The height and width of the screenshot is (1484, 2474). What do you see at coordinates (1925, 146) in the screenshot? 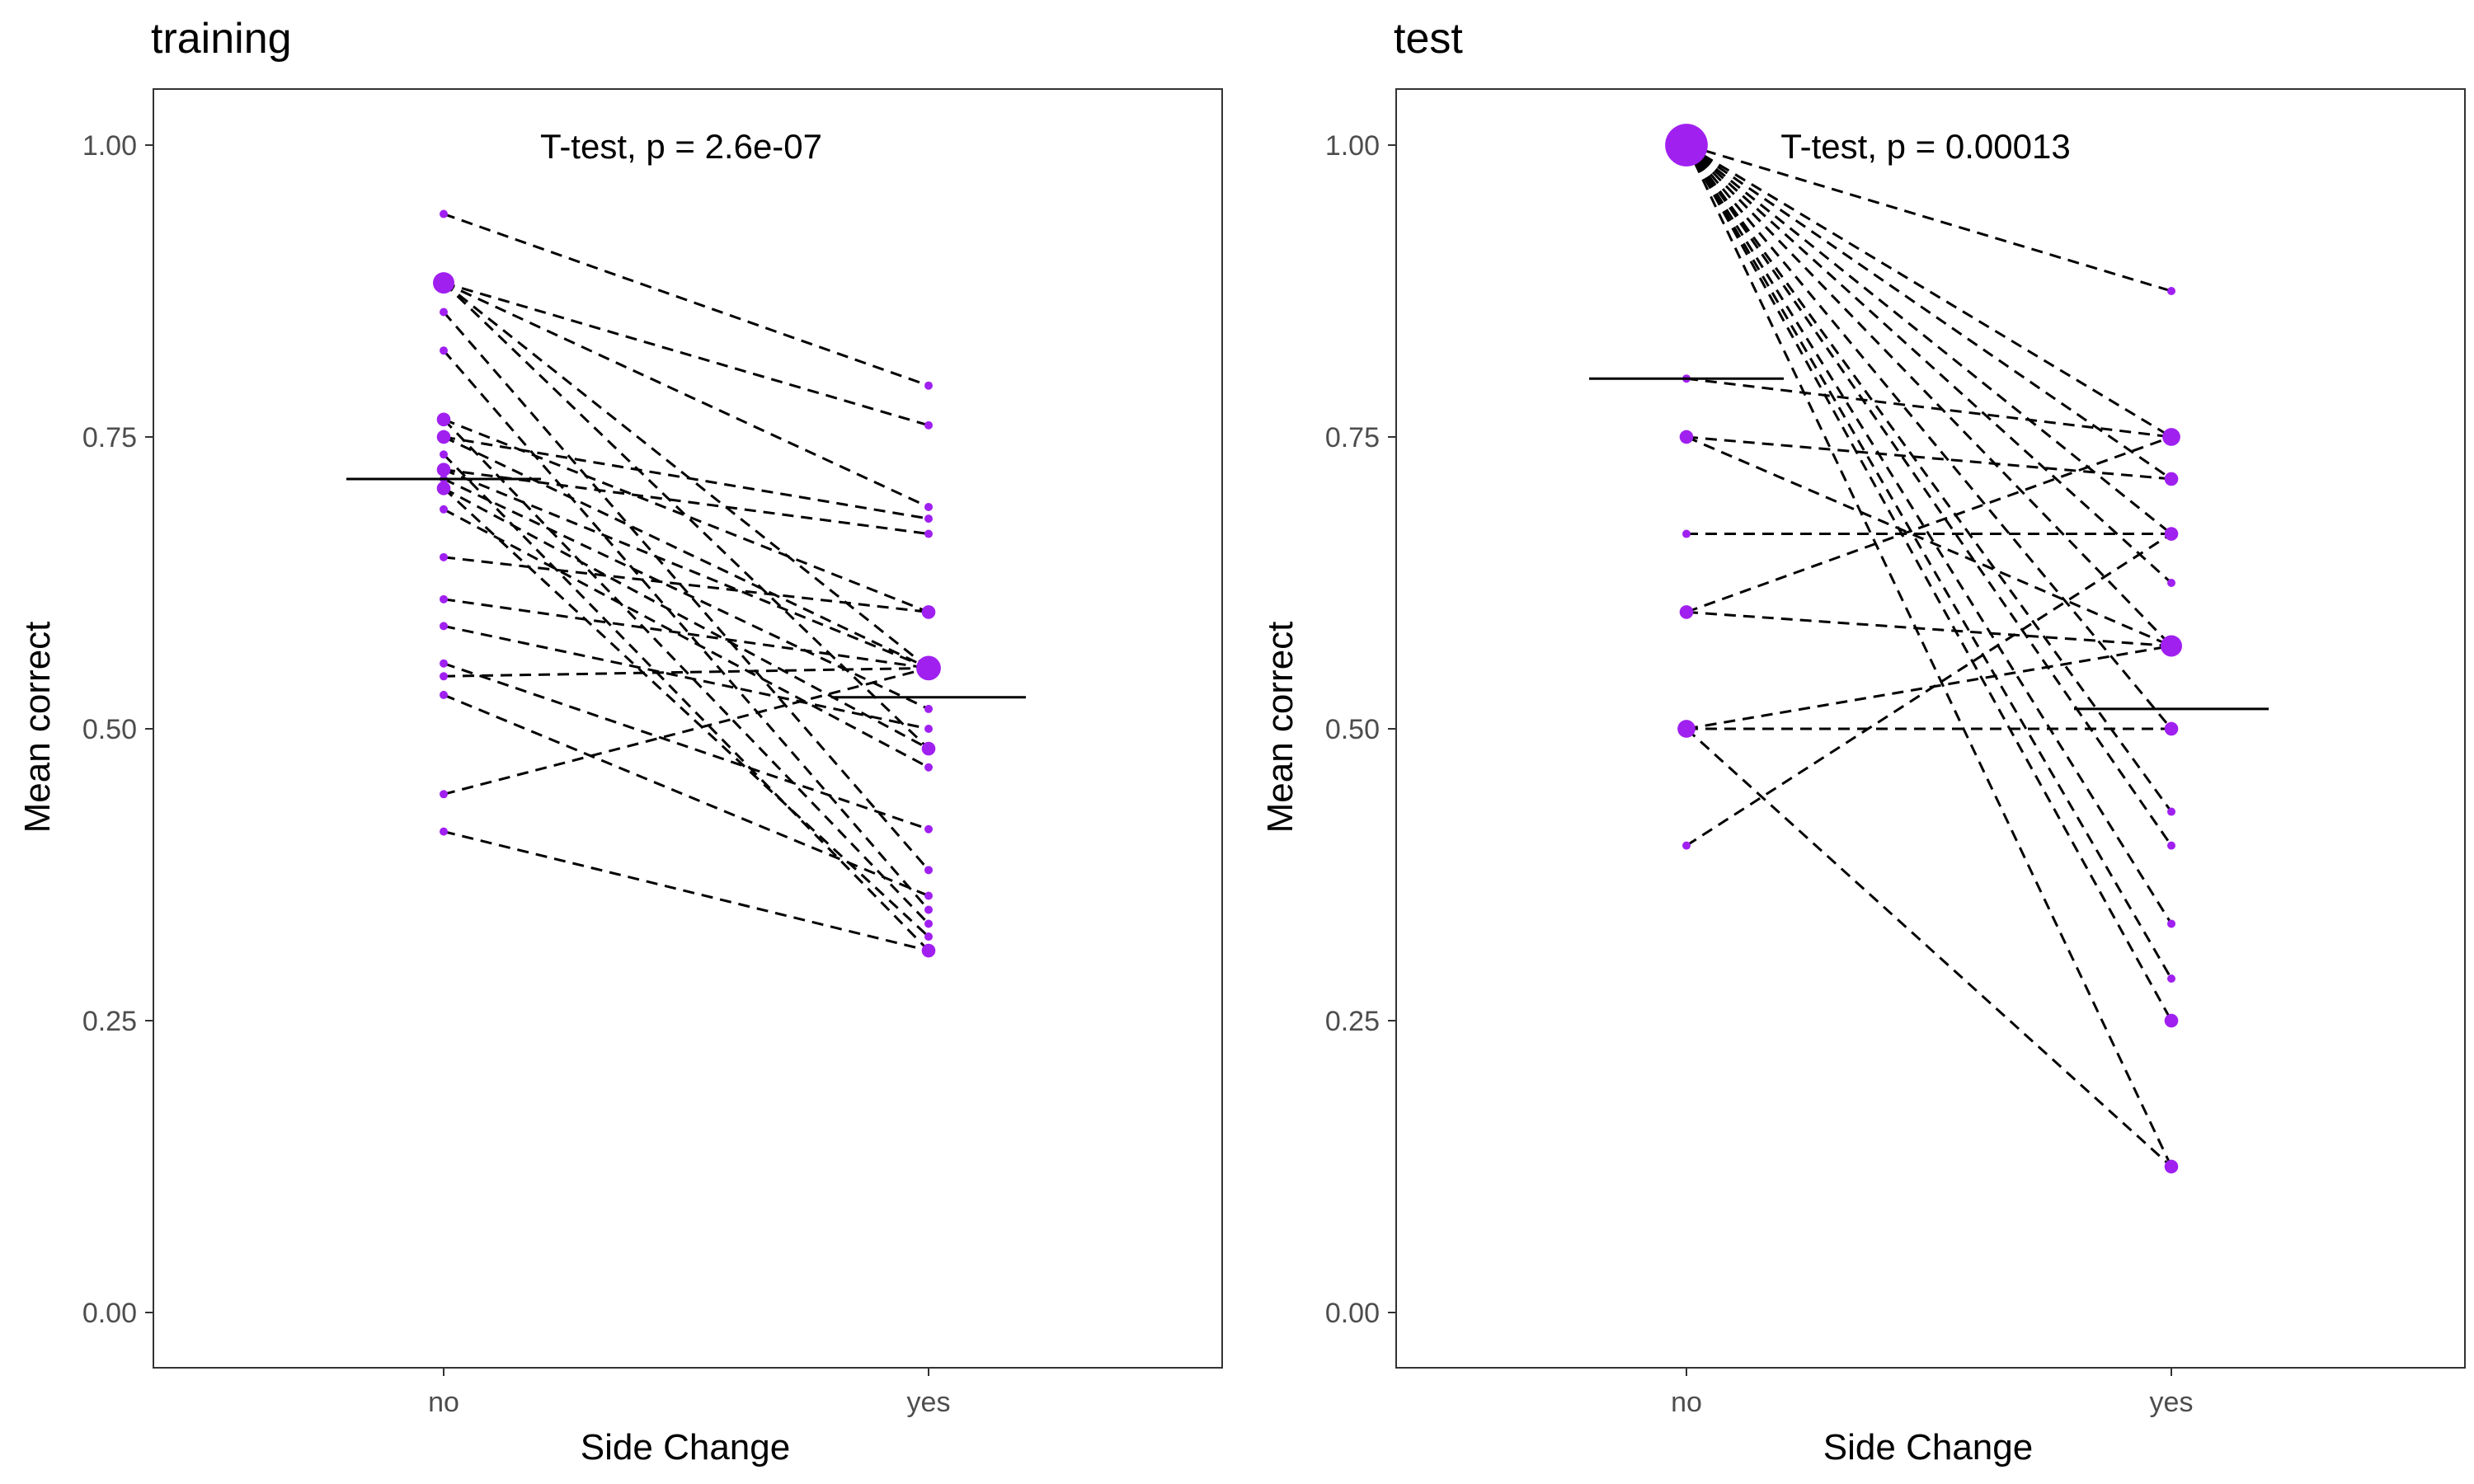
I see `ttest-annotation: T-test, p = 0.00013` at bounding box center [1925, 146].